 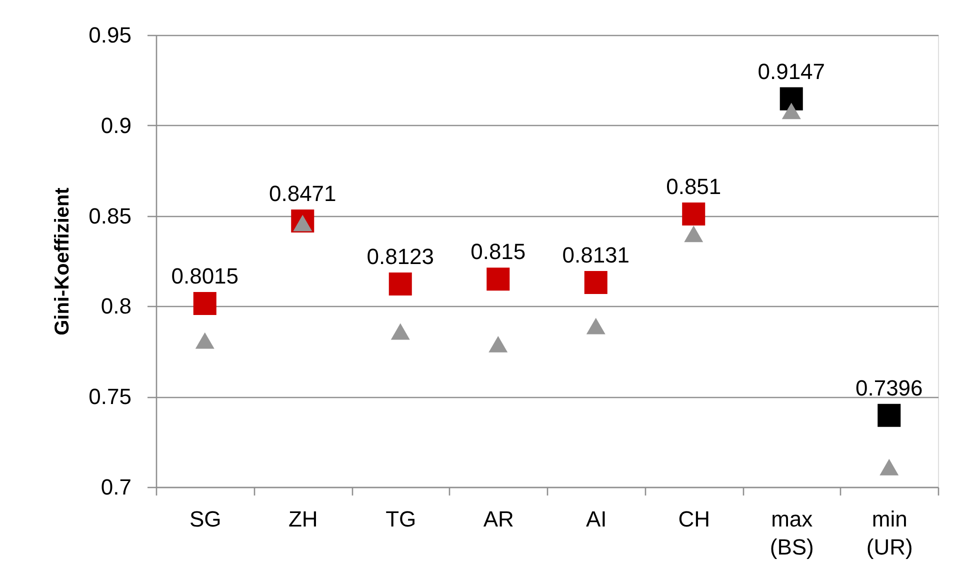 What do you see at coordinates (116, 487) in the screenshot?
I see `y-tick-label: 0.7` at bounding box center [116, 487].